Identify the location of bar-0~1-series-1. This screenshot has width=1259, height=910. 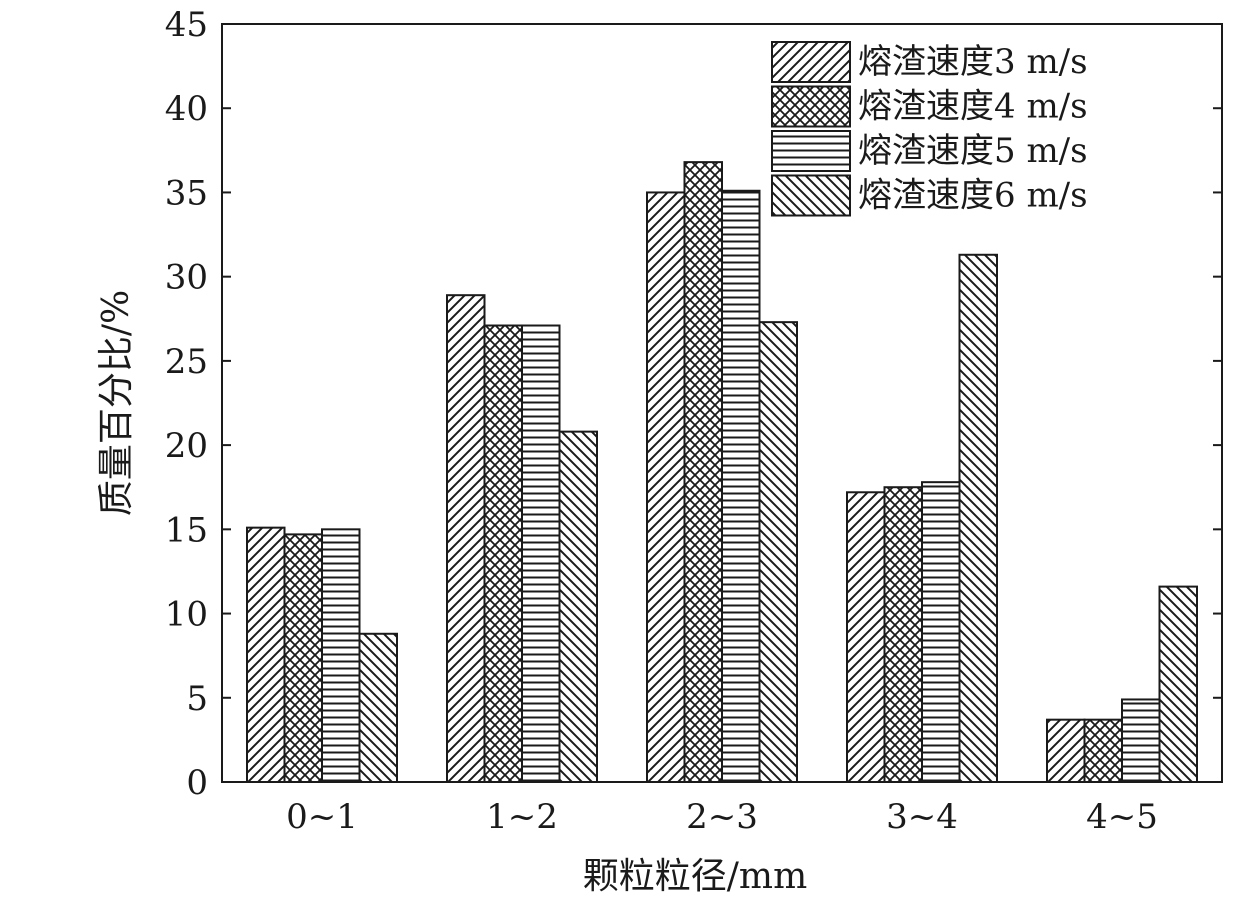
(266, 654).